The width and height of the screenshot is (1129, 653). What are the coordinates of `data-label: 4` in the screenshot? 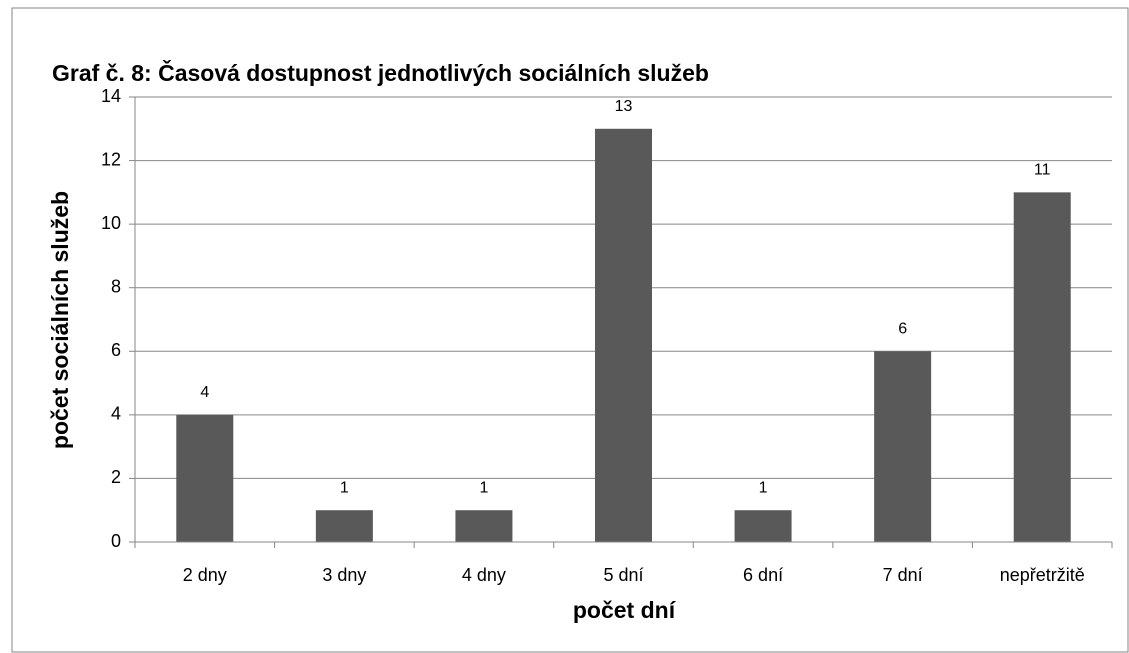 It's located at (204, 392).